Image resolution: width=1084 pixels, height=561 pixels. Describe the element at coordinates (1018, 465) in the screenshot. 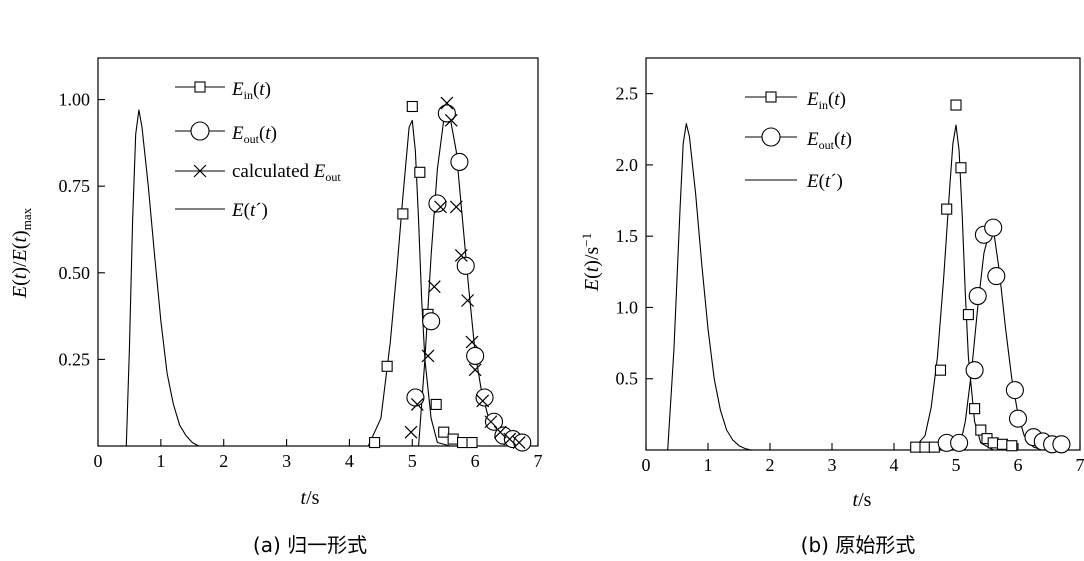

I see `chart-b-xtick-label: 6` at that location.